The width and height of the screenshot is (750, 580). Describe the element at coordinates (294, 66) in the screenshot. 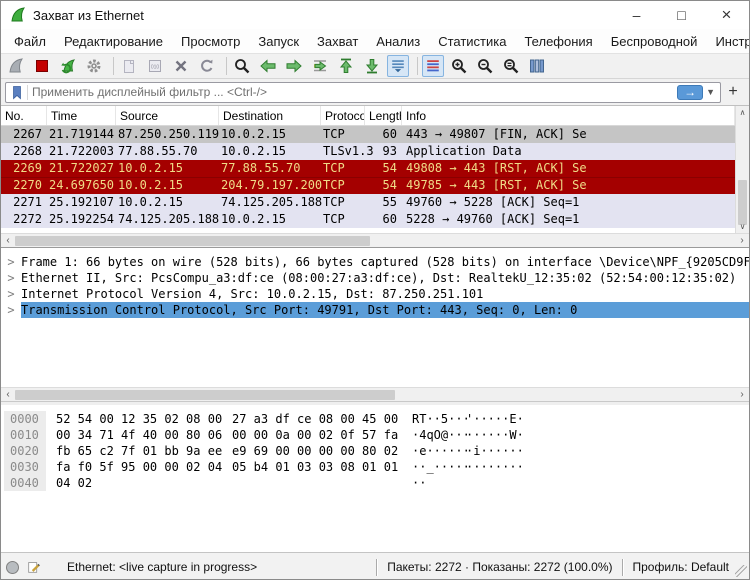

I see `go-forward-icon` at that location.